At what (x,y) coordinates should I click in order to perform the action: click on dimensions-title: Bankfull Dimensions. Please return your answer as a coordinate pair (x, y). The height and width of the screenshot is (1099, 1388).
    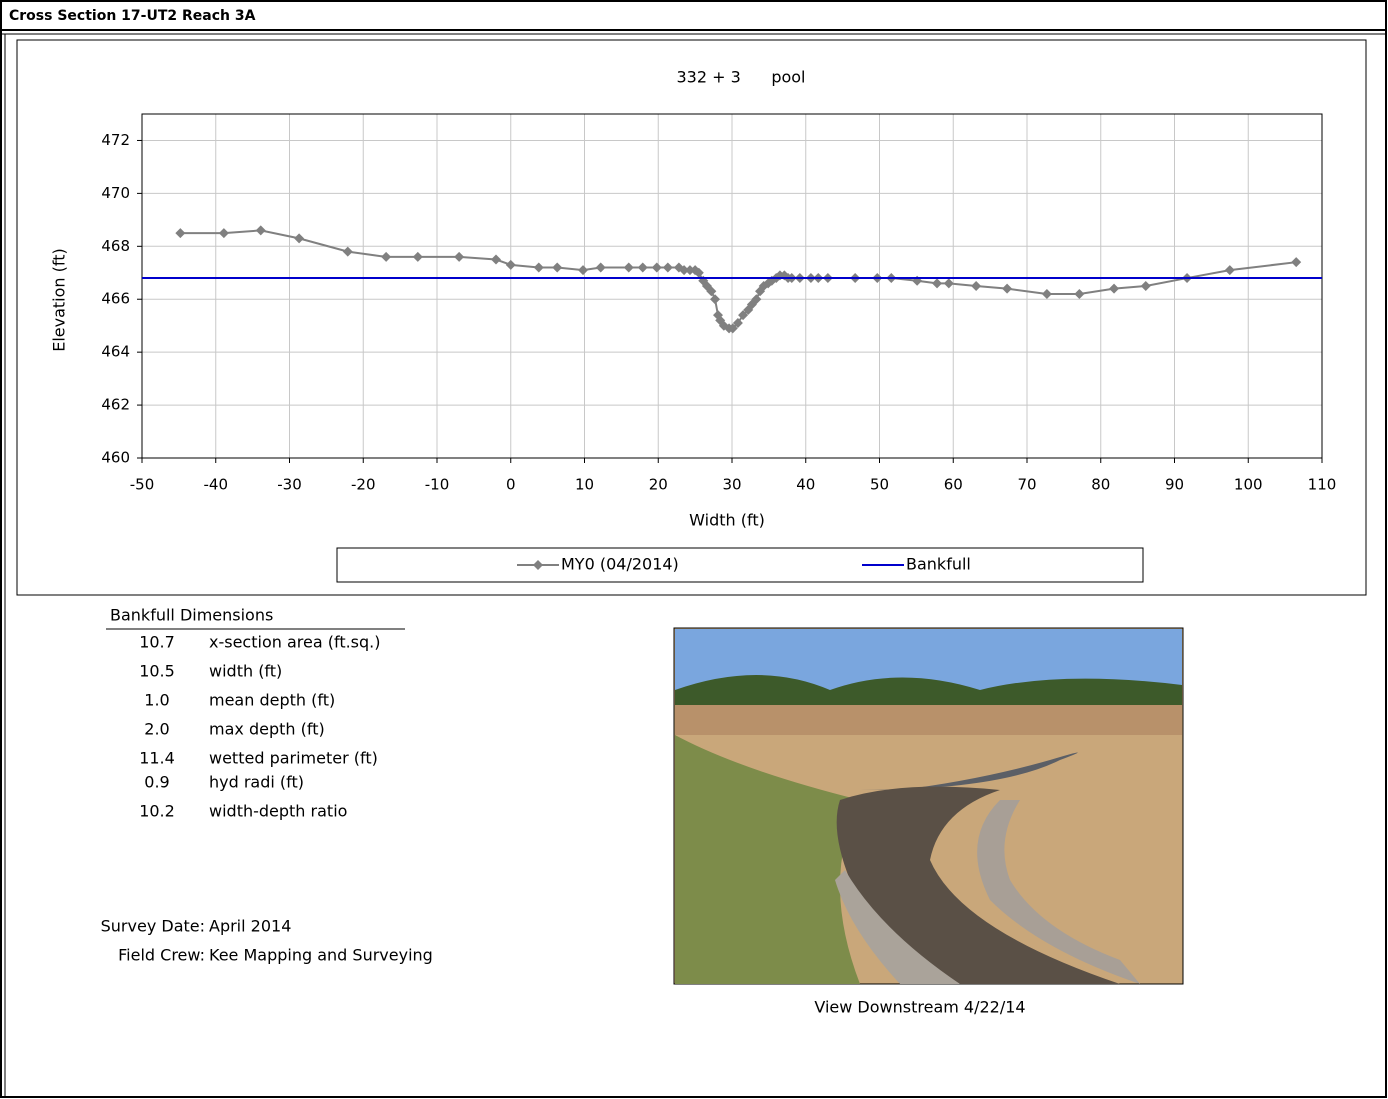
    Looking at the image, I should click on (191, 615).